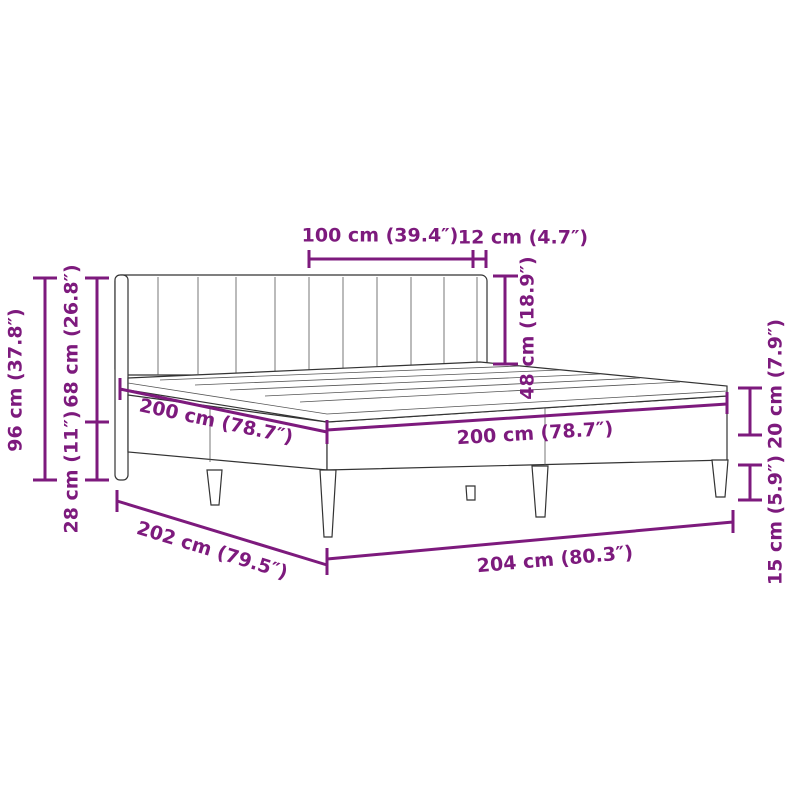  Describe the element at coordinates (317, 326) in the screenshot. I see `headboard-channels` at that location.